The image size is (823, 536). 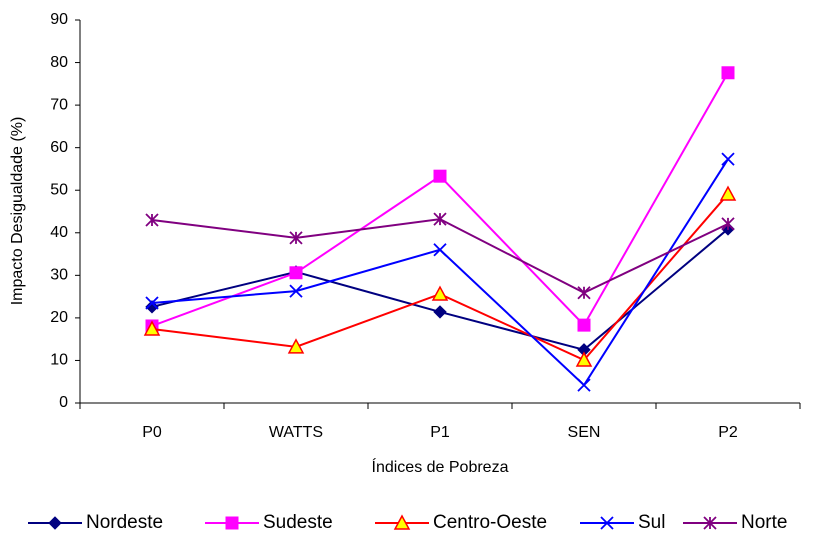 What do you see at coordinates (764, 522) in the screenshot?
I see `legend-text: Norte` at bounding box center [764, 522].